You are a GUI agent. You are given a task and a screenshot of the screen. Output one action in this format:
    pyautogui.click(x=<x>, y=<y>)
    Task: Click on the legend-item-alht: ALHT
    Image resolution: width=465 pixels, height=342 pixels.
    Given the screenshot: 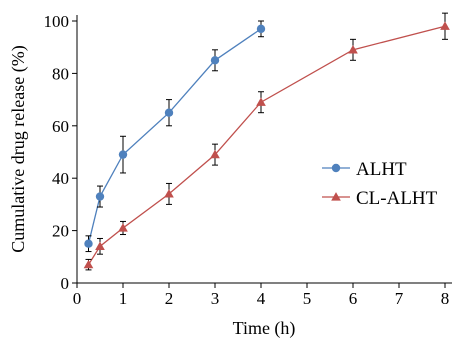 What is the action you would take?
    pyautogui.click(x=364, y=169)
    